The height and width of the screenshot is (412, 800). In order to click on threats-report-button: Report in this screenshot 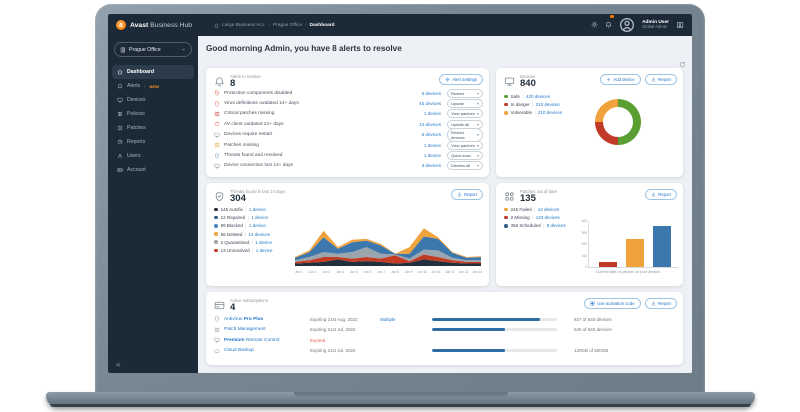, I will do `click(466, 194)`.